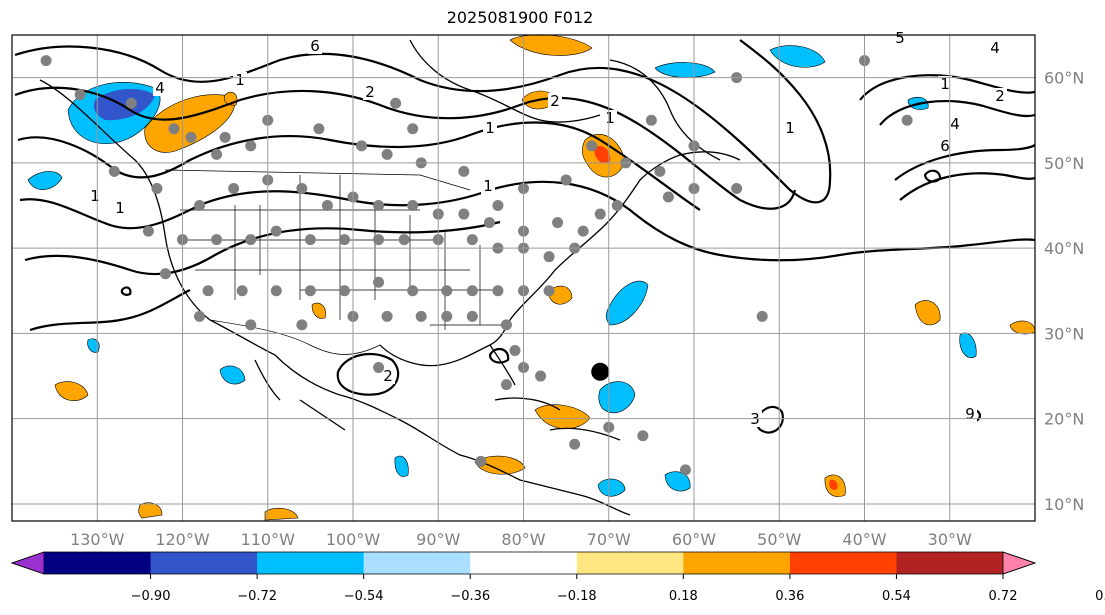 The height and width of the screenshot is (615, 1105). I want to click on lon-tick-label: 90°W, so click(438, 539).